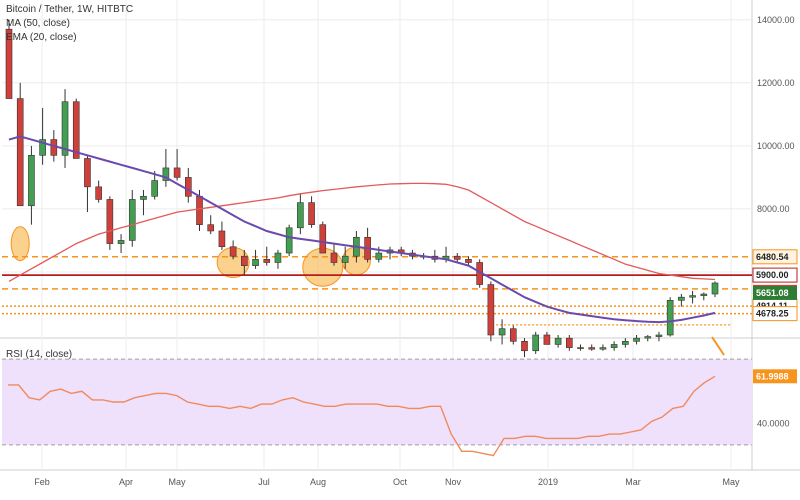  I want to click on price-tick-label: 14000.00, so click(776, 20).